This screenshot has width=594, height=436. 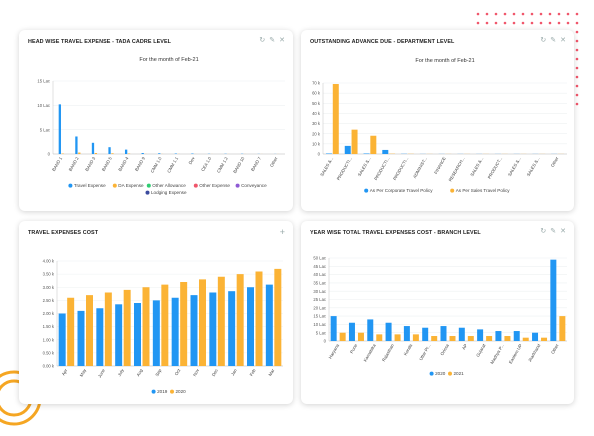 I want to click on plus-icon: +, so click(x=282, y=232).